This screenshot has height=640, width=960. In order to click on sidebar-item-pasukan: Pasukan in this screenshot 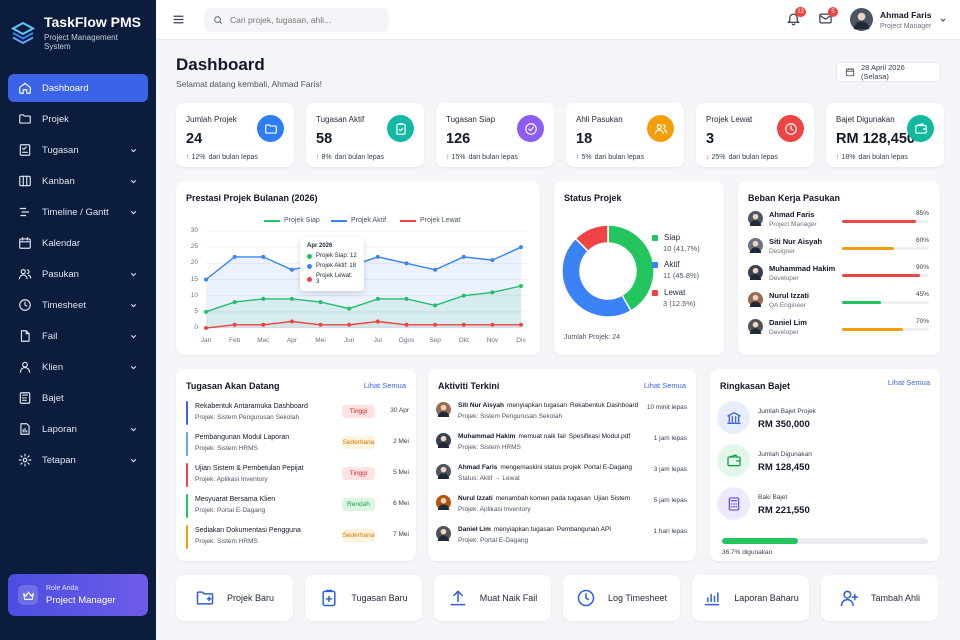, I will do `click(78, 274)`.